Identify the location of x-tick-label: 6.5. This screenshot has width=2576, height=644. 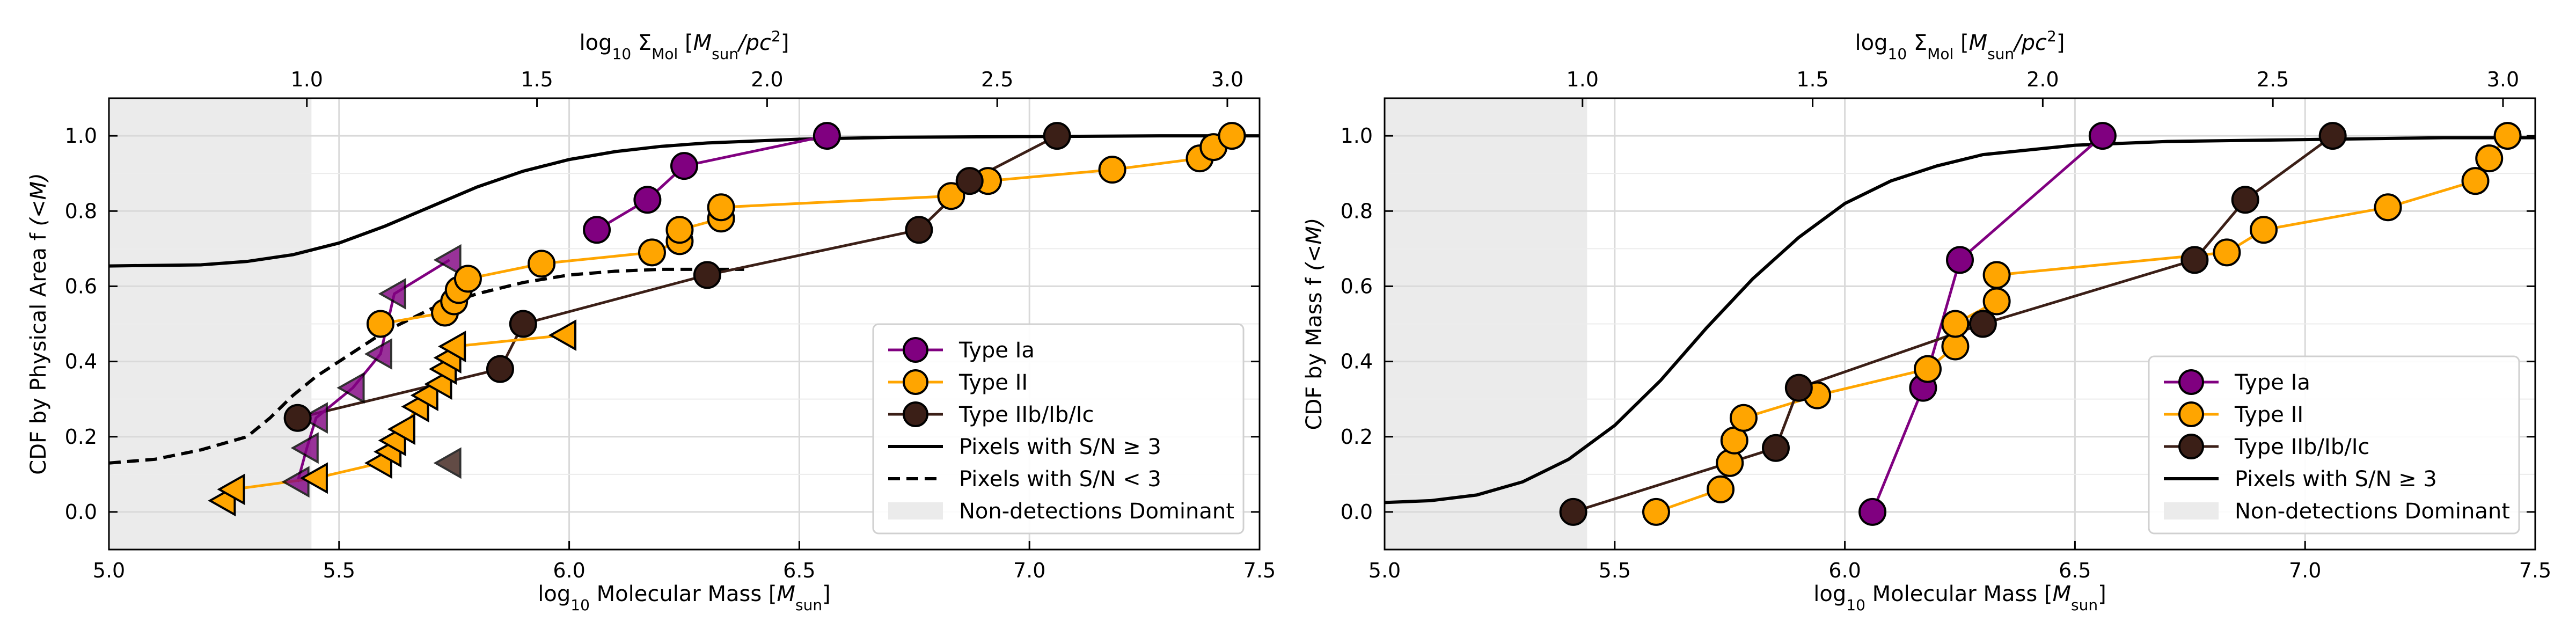
(799, 570).